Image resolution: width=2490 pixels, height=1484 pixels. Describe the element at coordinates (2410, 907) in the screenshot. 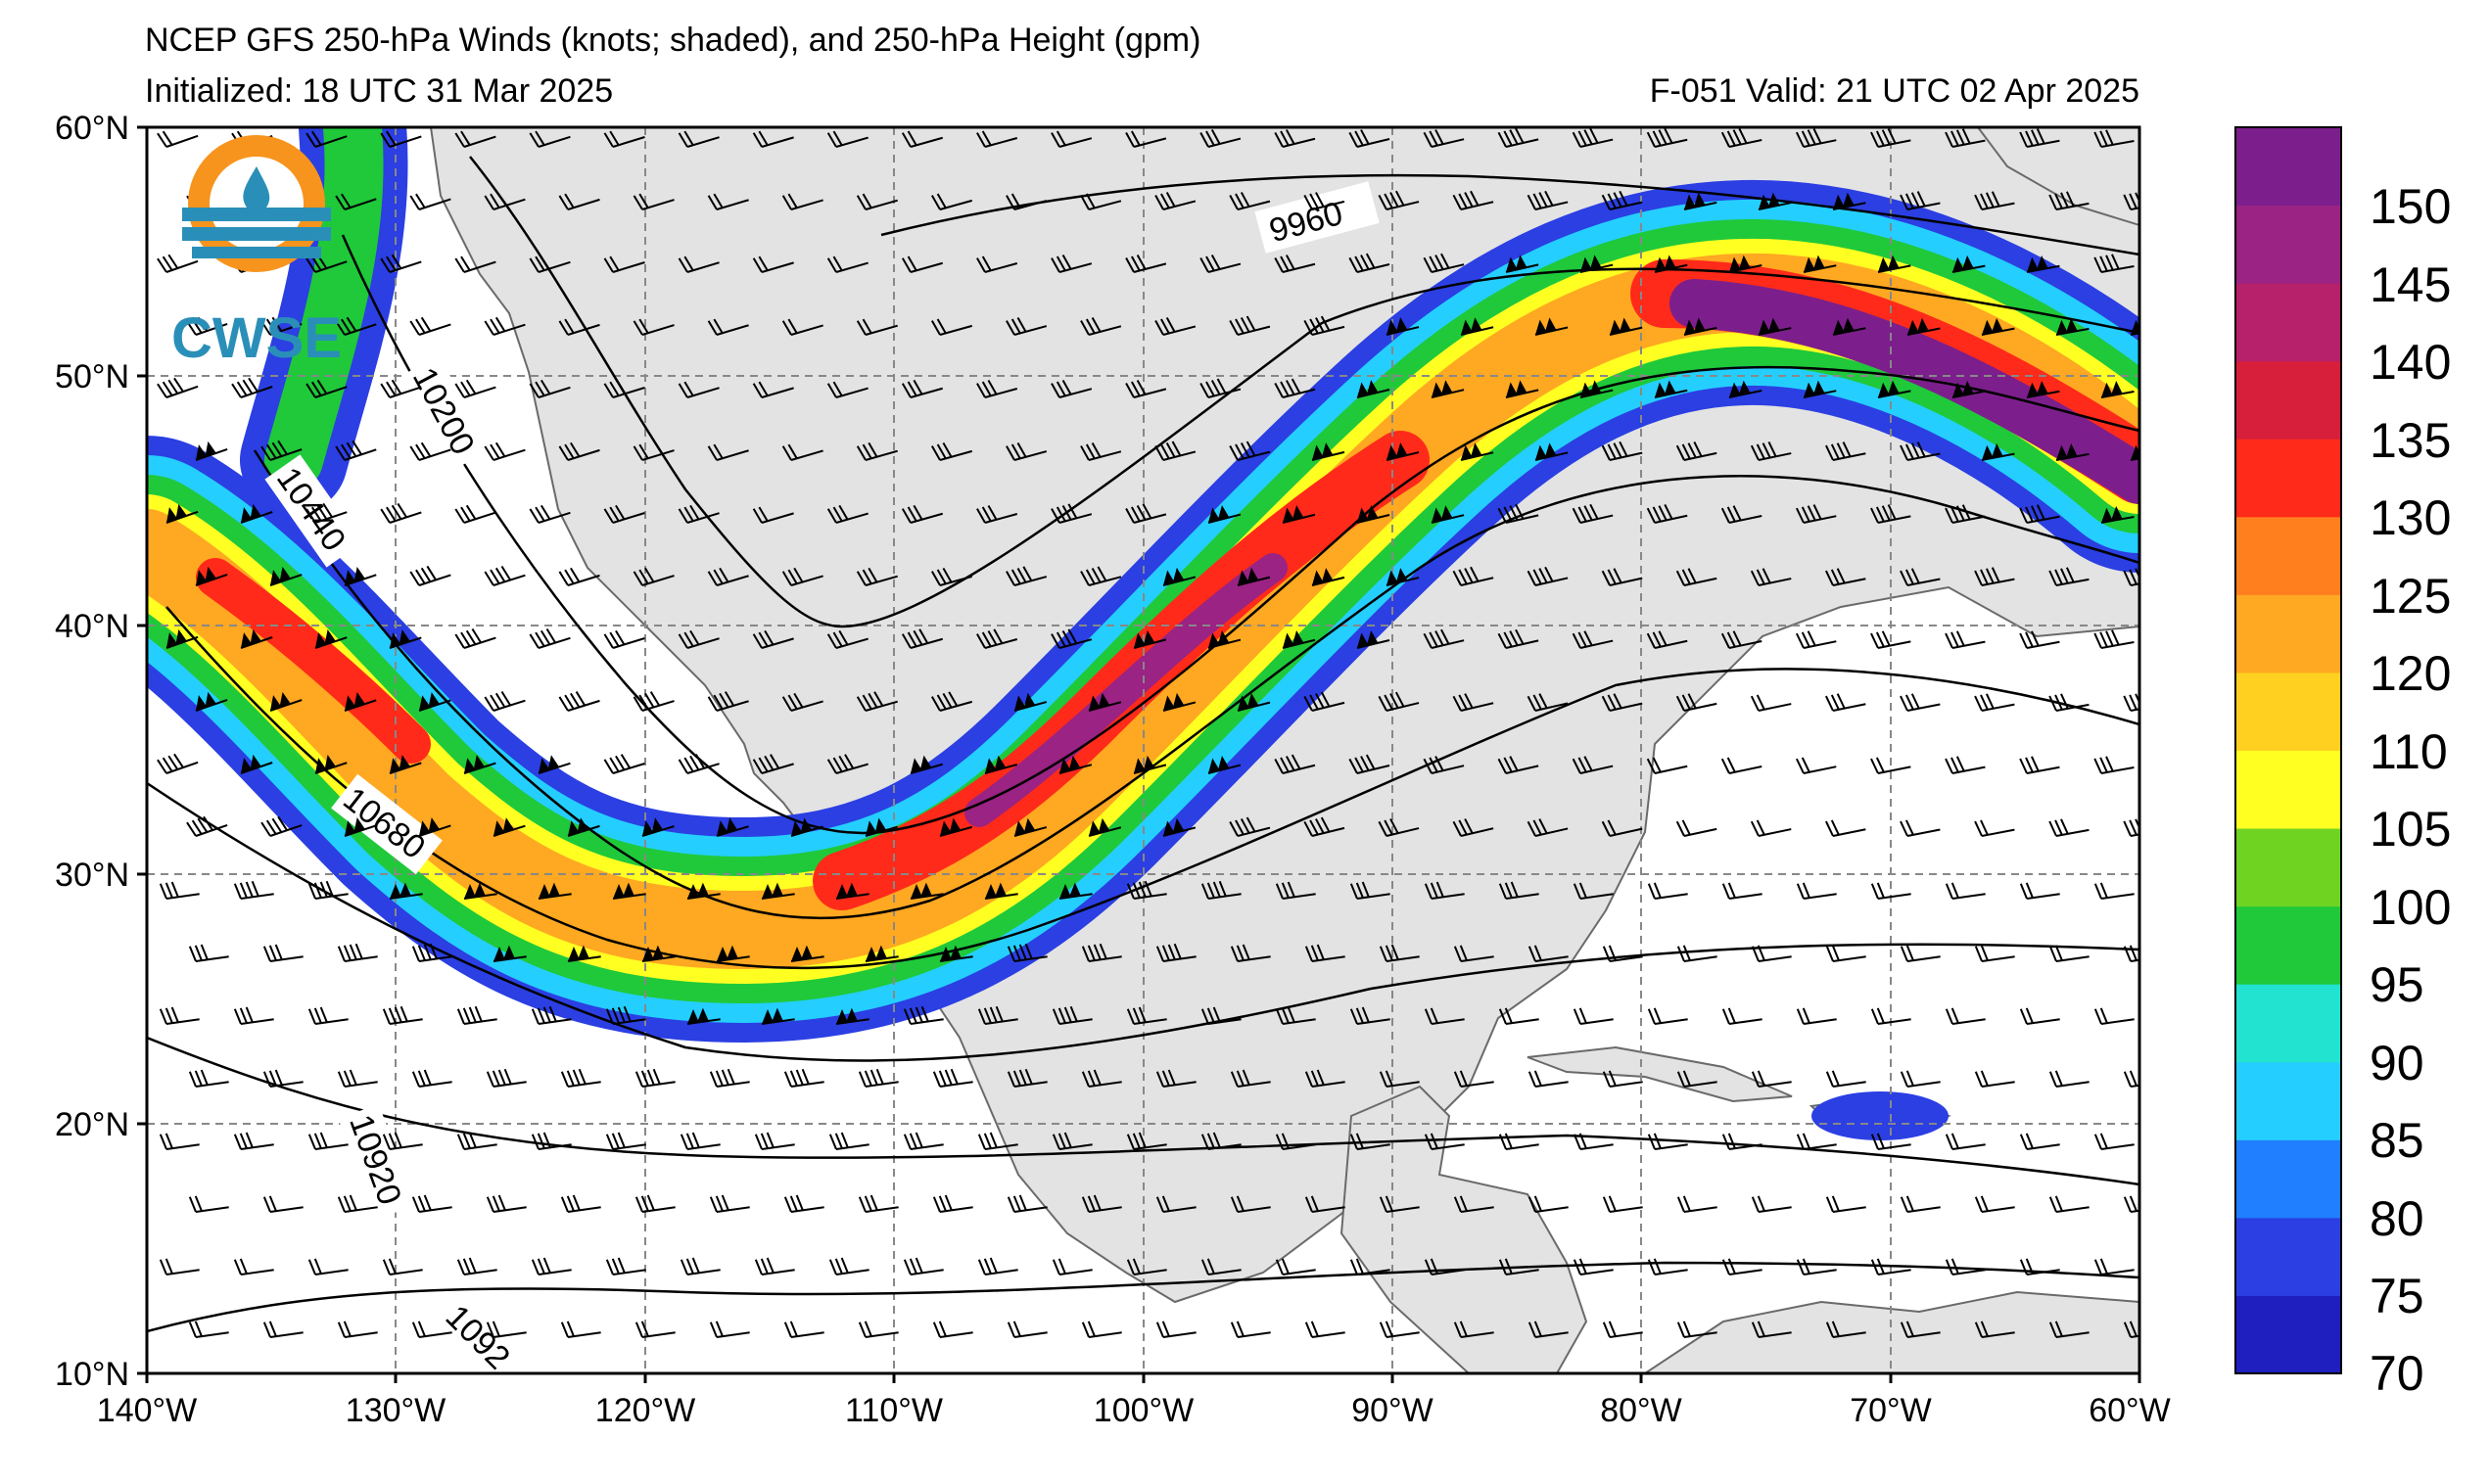

I see `cbar-label-100: 100` at that location.